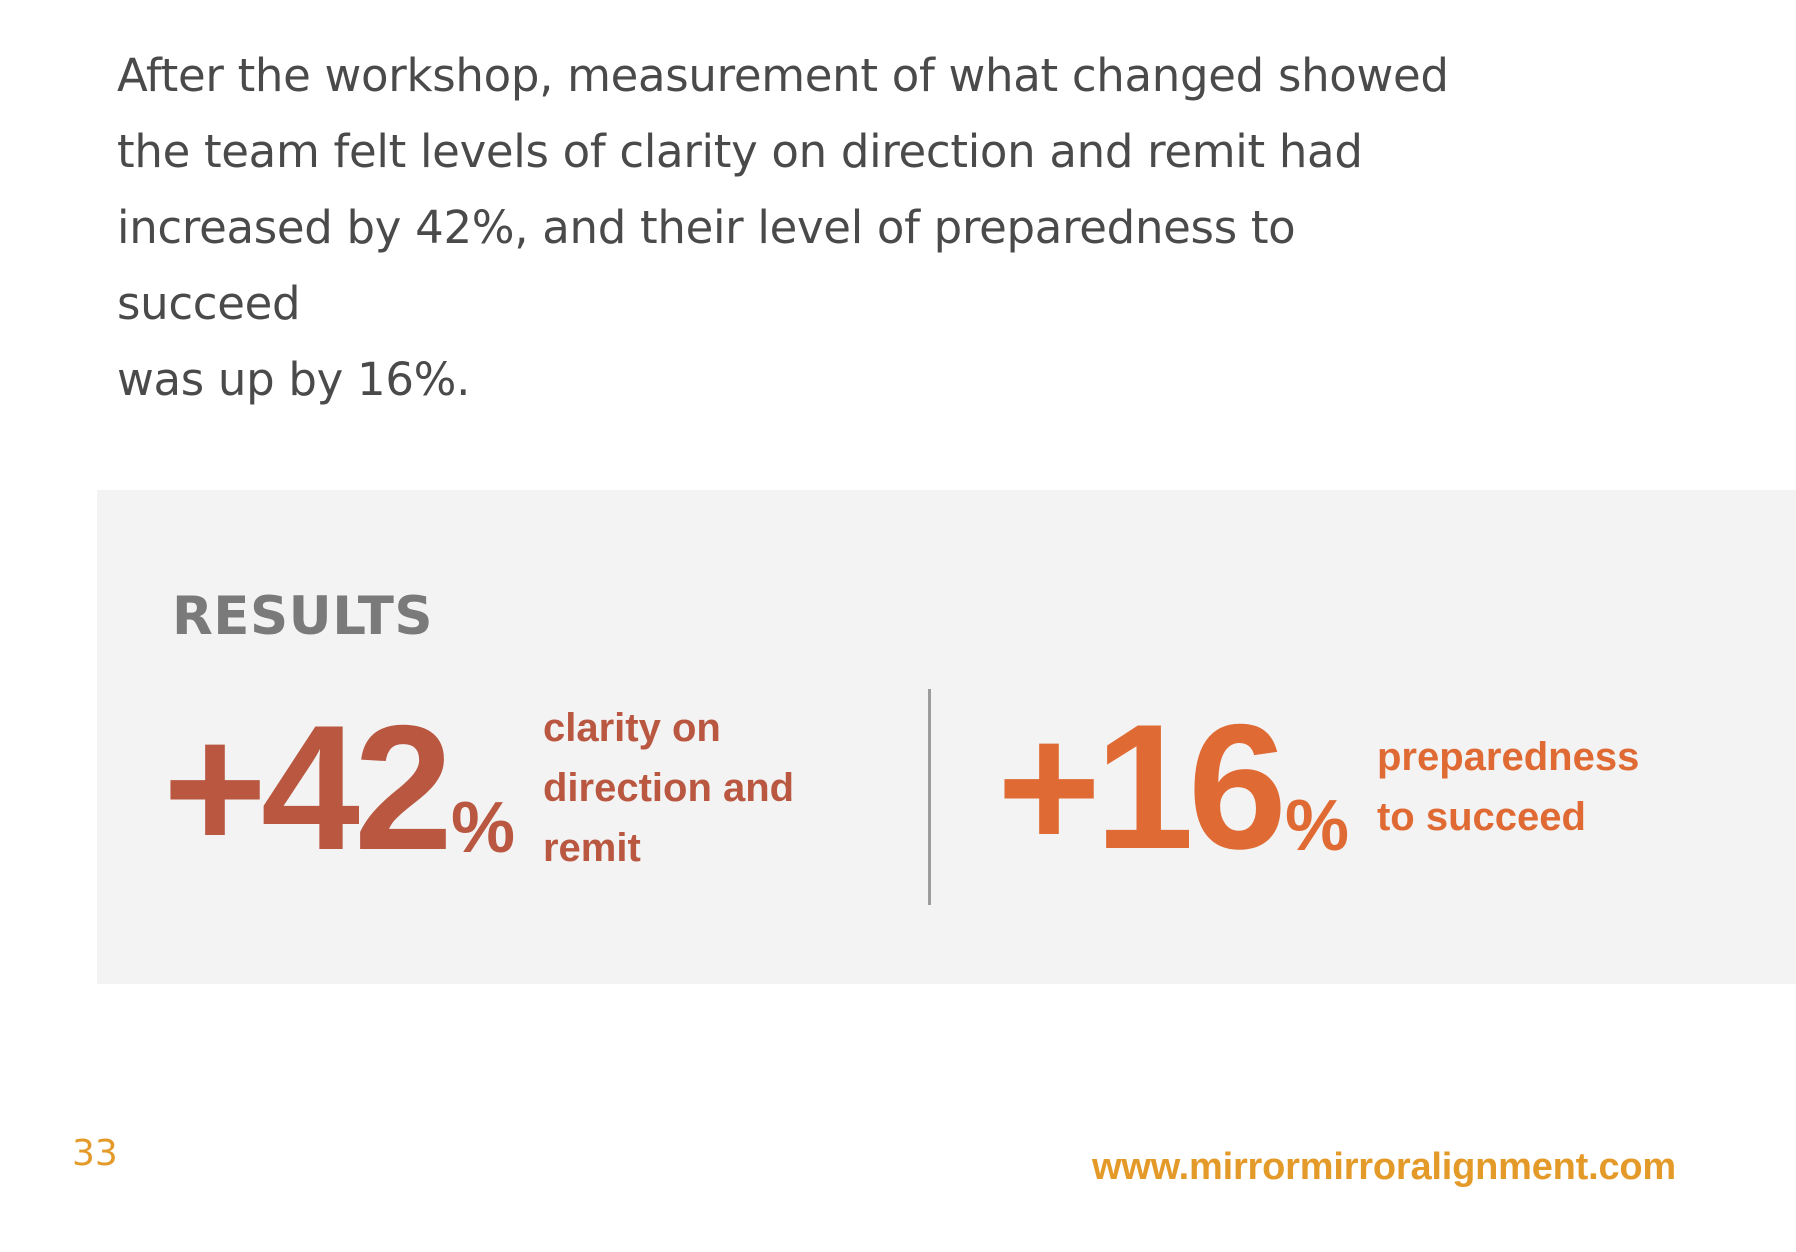  Describe the element at coordinates (1508, 757) in the screenshot. I see `stat-label-line: preparedness` at that location.